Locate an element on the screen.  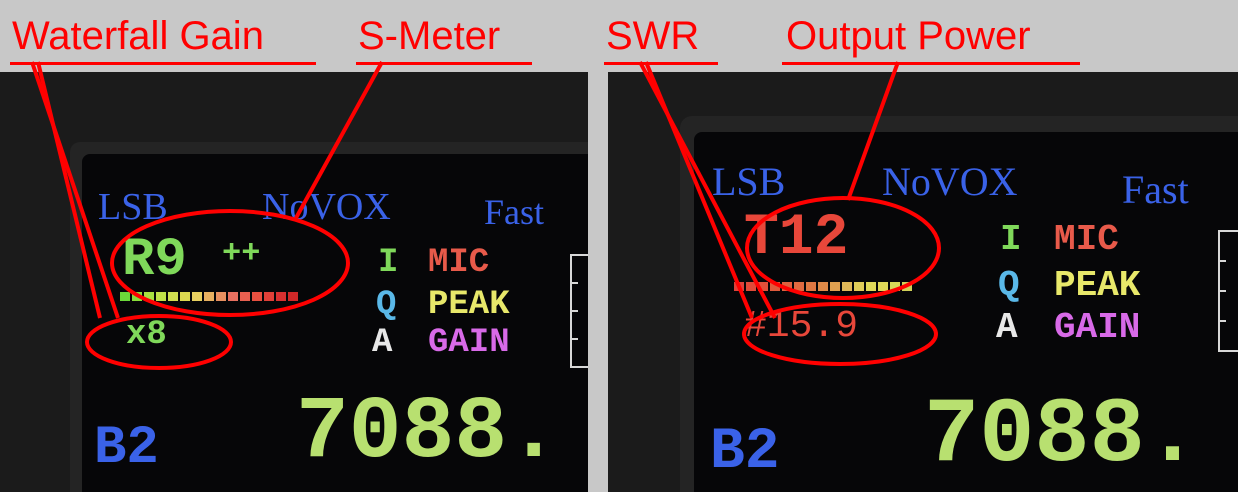
annotation-ellipse-output-power is located at coordinates (843, 248).